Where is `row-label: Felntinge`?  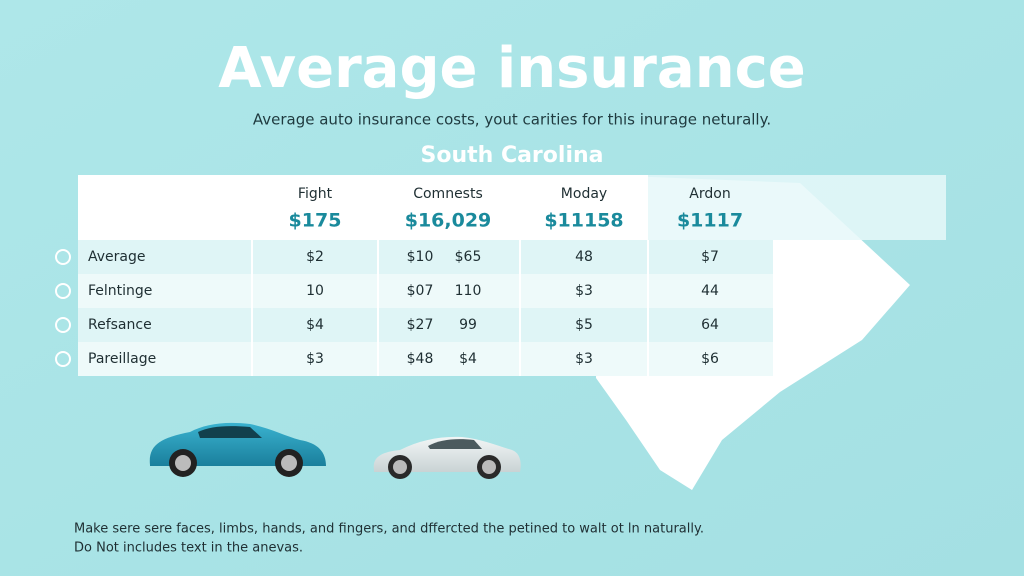 row-label: Felntinge is located at coordinates (120, 291).